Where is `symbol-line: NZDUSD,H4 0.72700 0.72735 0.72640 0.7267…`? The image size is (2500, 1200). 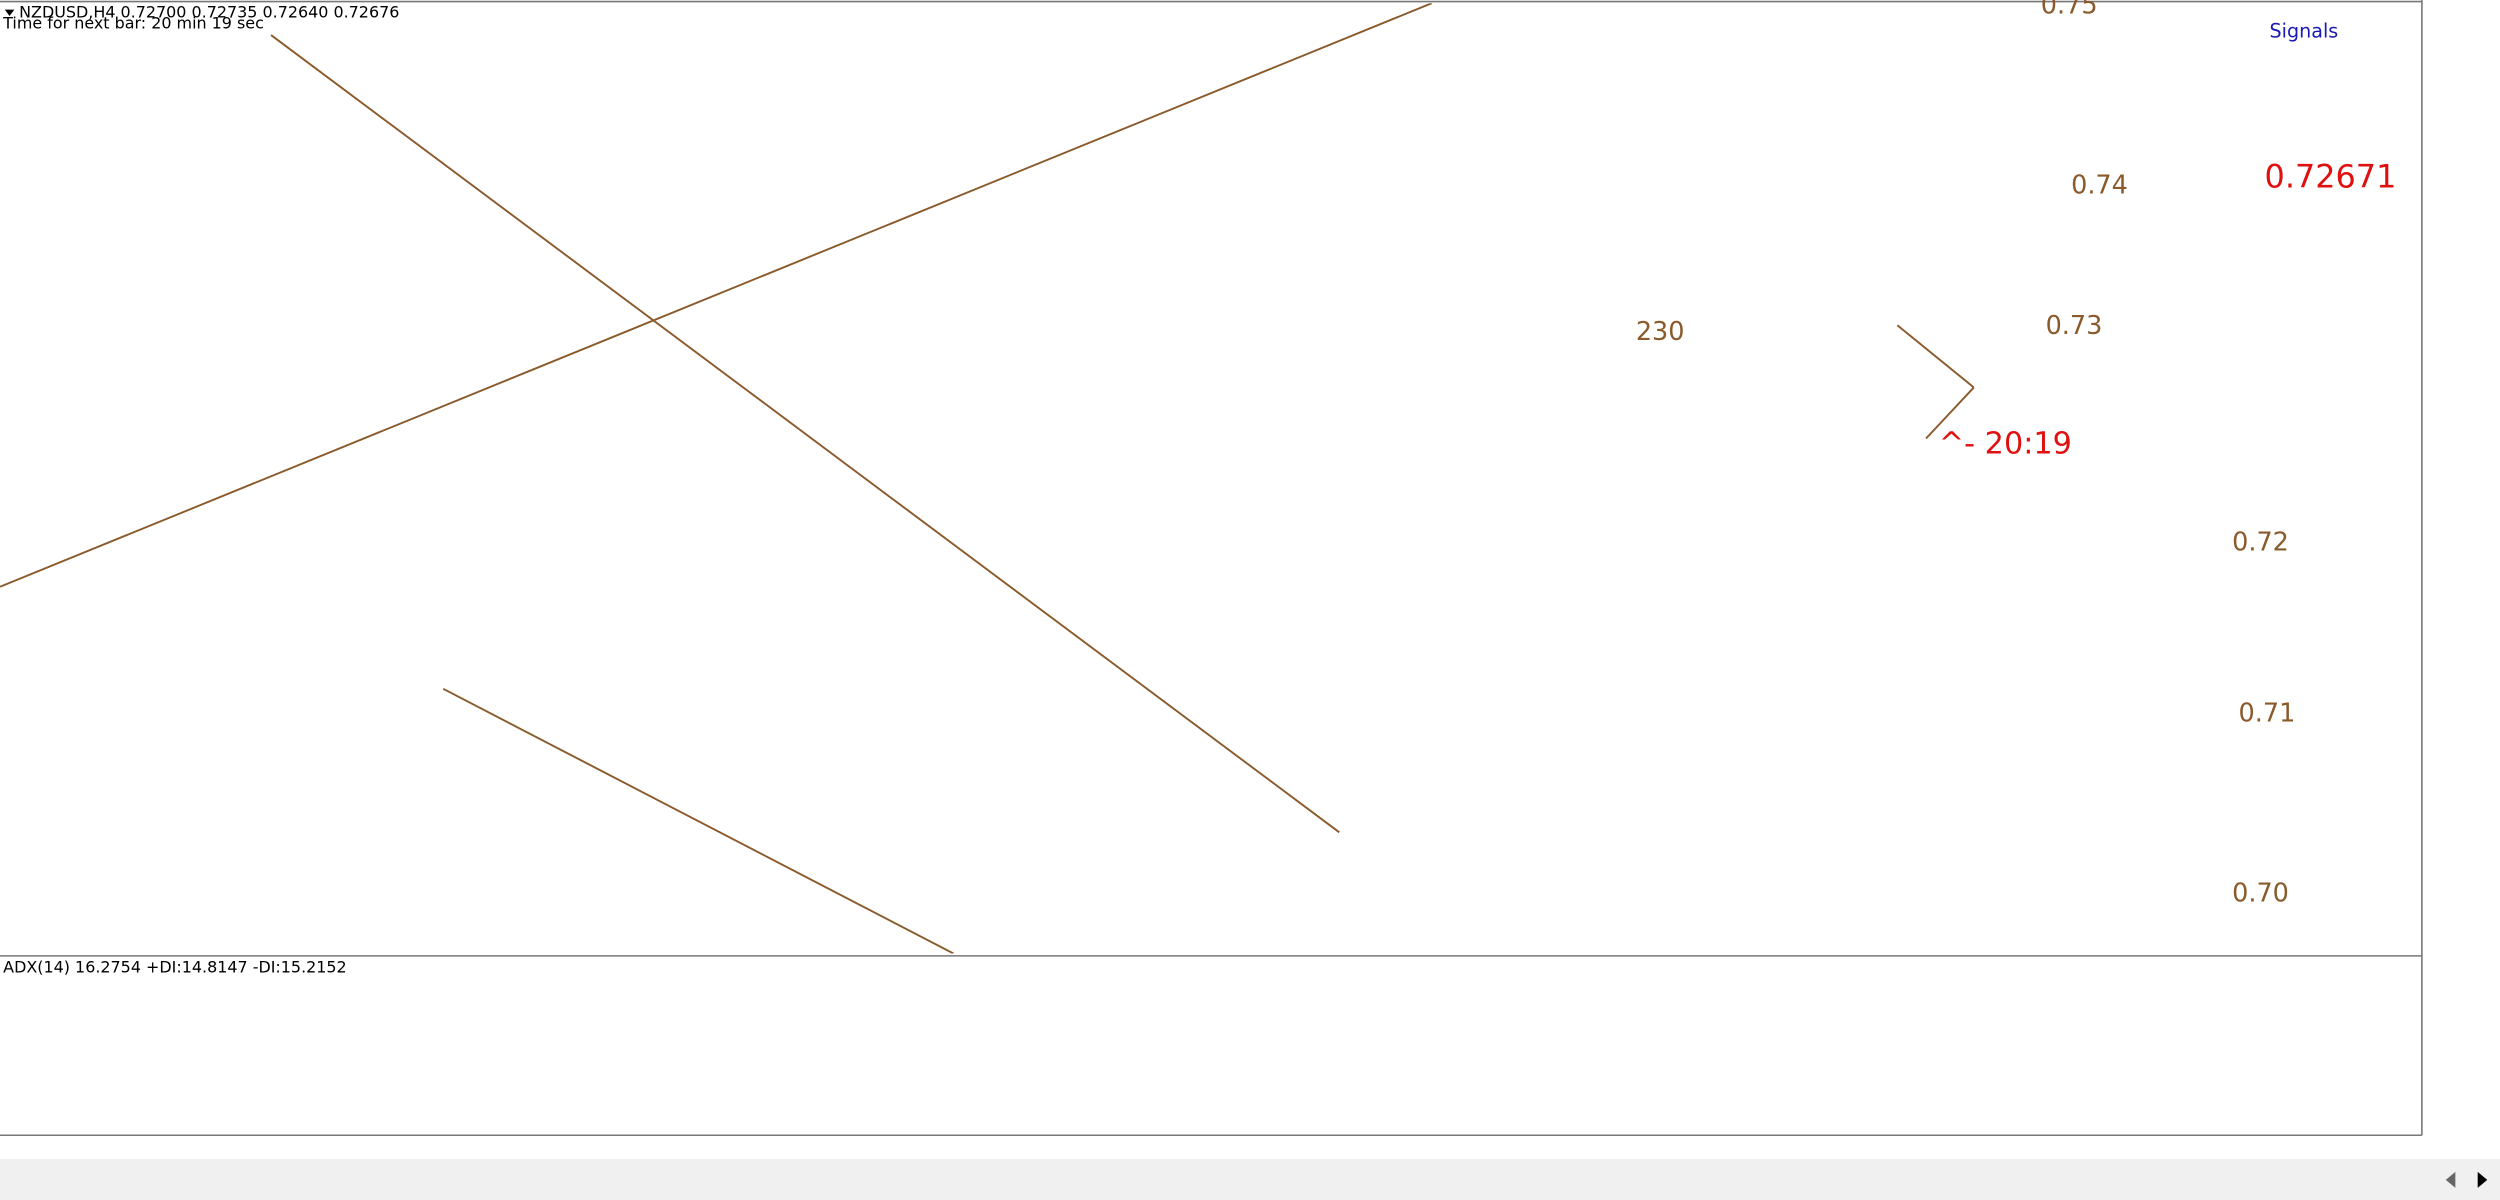
symbol-line: NZDUSD,H4 0.72700 0.72735 0.72640 0.7267… is located at coordinates (209, 11).